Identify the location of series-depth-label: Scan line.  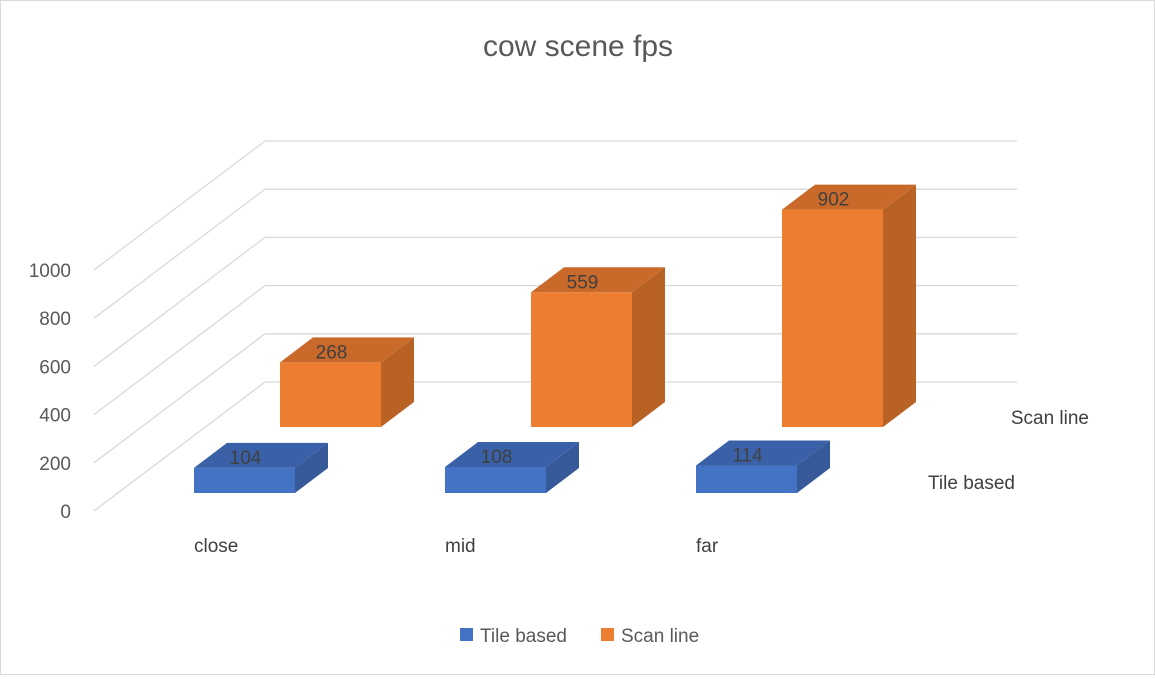
(1050, 418).